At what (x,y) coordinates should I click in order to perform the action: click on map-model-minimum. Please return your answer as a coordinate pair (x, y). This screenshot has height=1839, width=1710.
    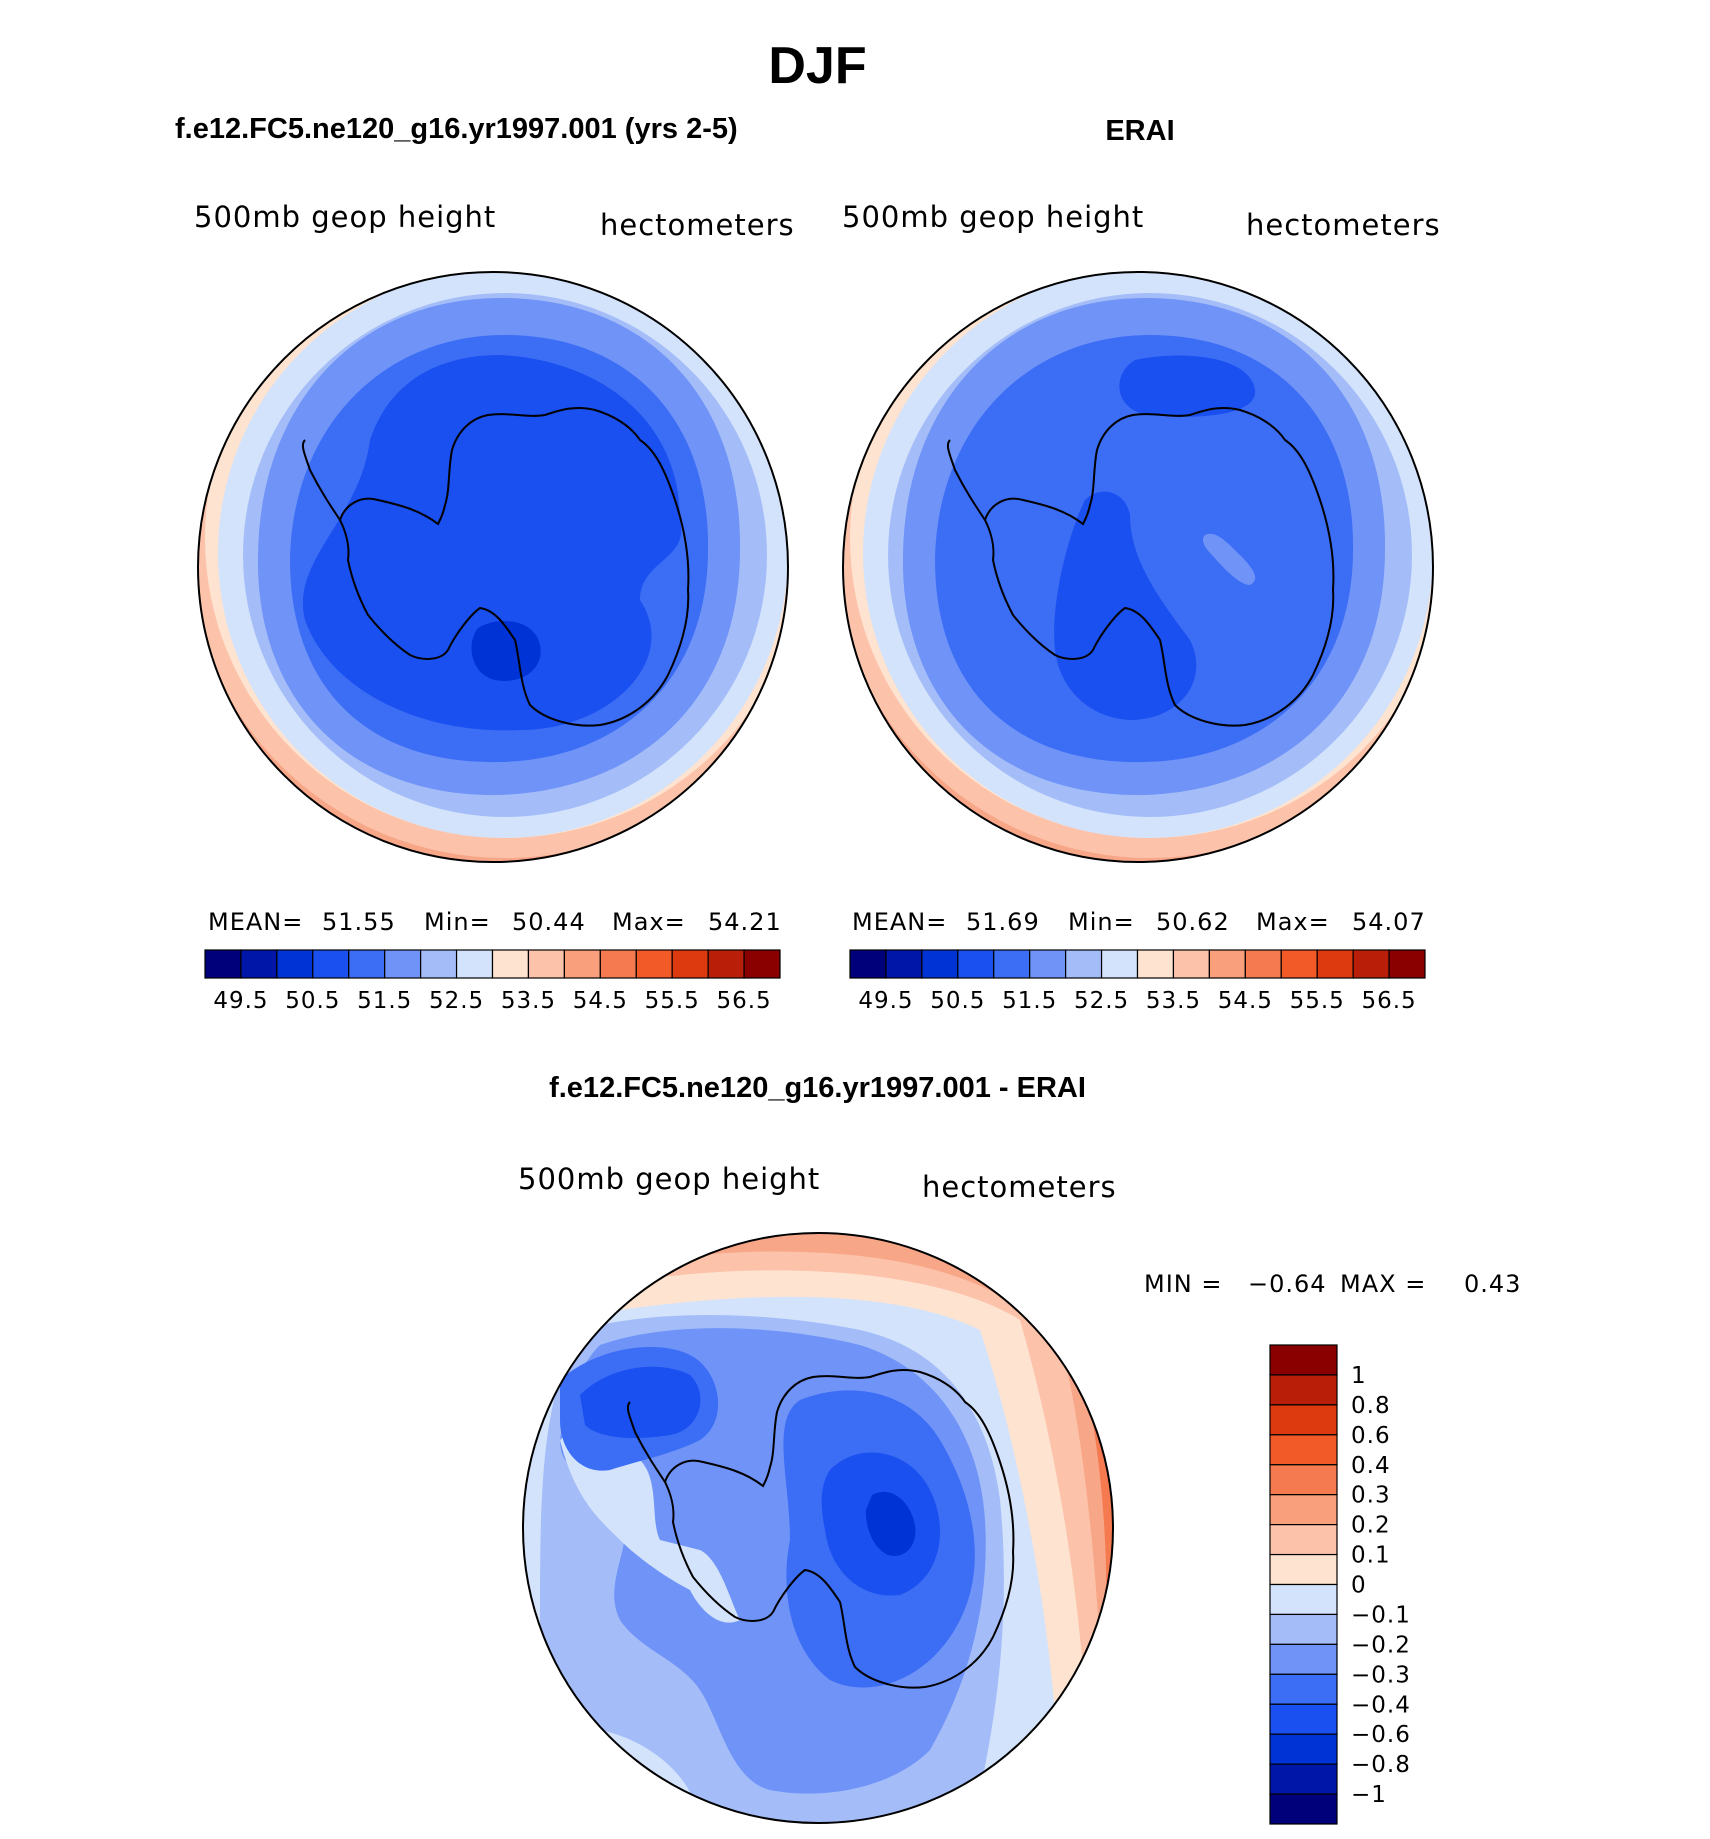
    Looking at the image, I should click on (506, 651).